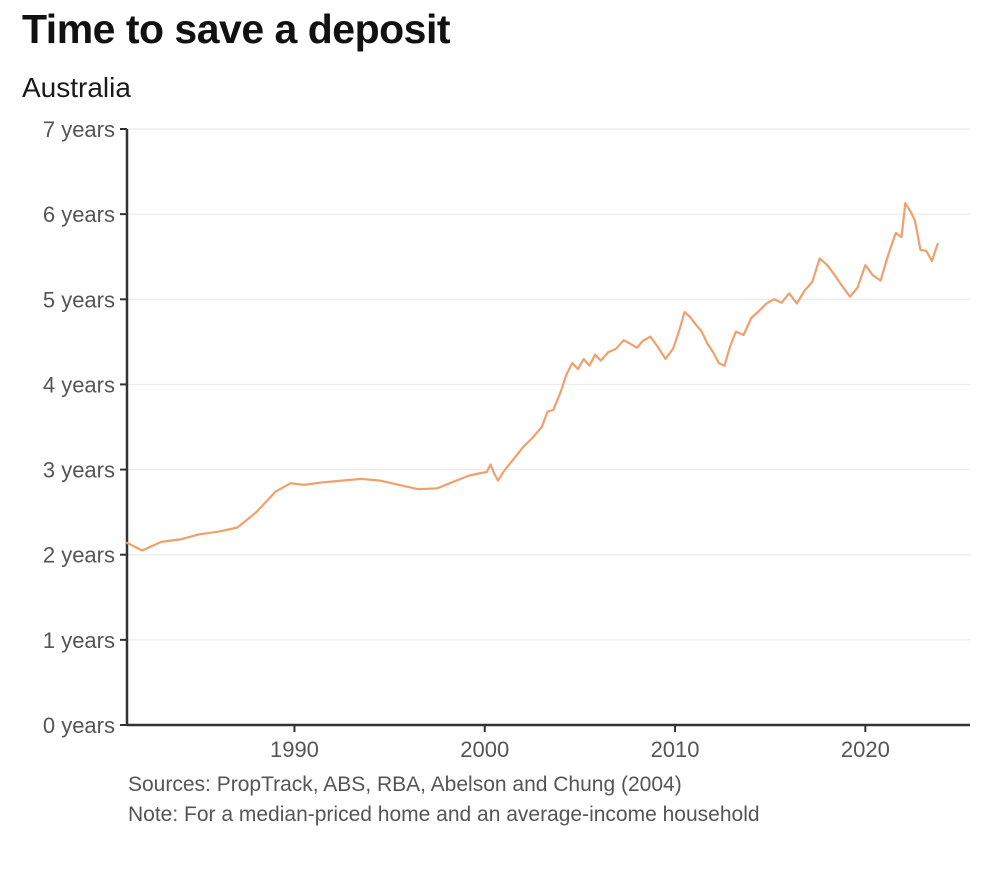 The height and width of the screenshot is (876, 996). I want to click on y-tick-label-3: 3 years, so click(79, 470).